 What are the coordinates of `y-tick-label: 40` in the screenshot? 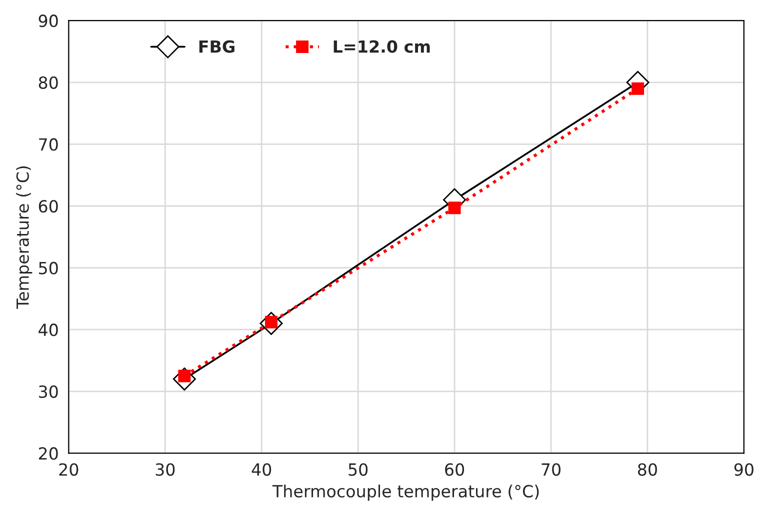 It's located at (48, 330).